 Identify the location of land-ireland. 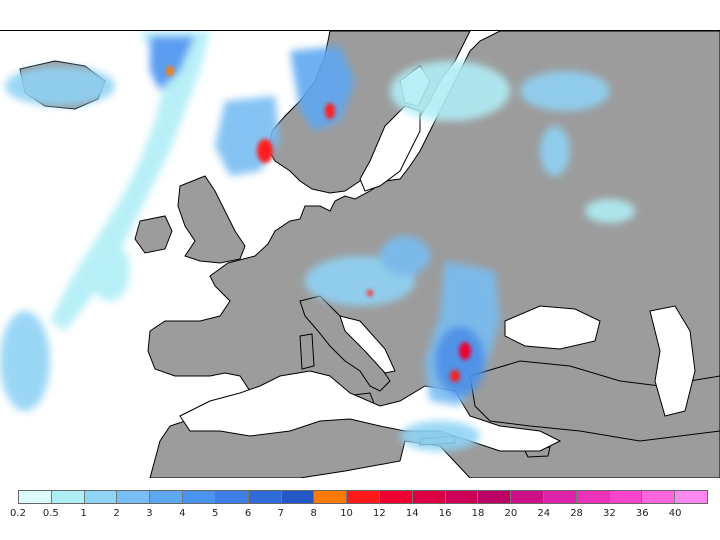
(153, 234).